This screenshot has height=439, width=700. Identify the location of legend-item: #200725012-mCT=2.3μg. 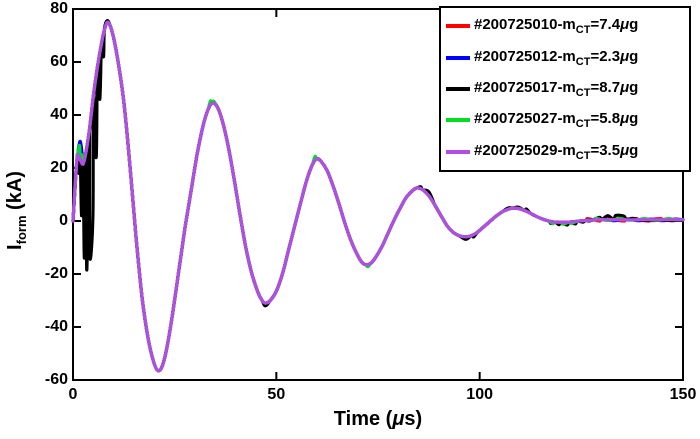
(567, 58).